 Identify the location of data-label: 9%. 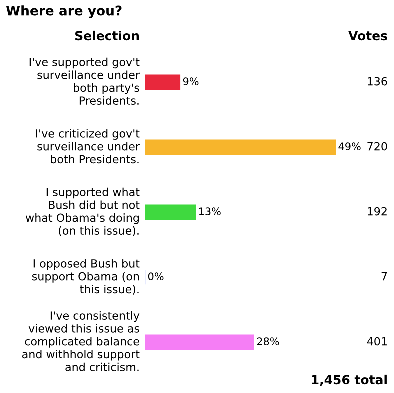
(191, 82).